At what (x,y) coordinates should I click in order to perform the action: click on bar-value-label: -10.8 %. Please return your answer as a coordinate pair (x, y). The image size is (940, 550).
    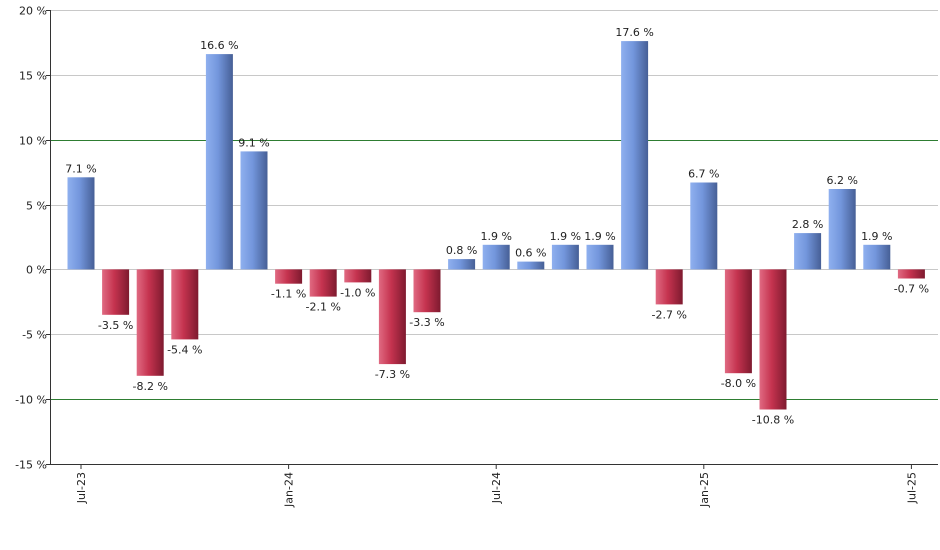
    Looking at the image, I should click on (773, 420).